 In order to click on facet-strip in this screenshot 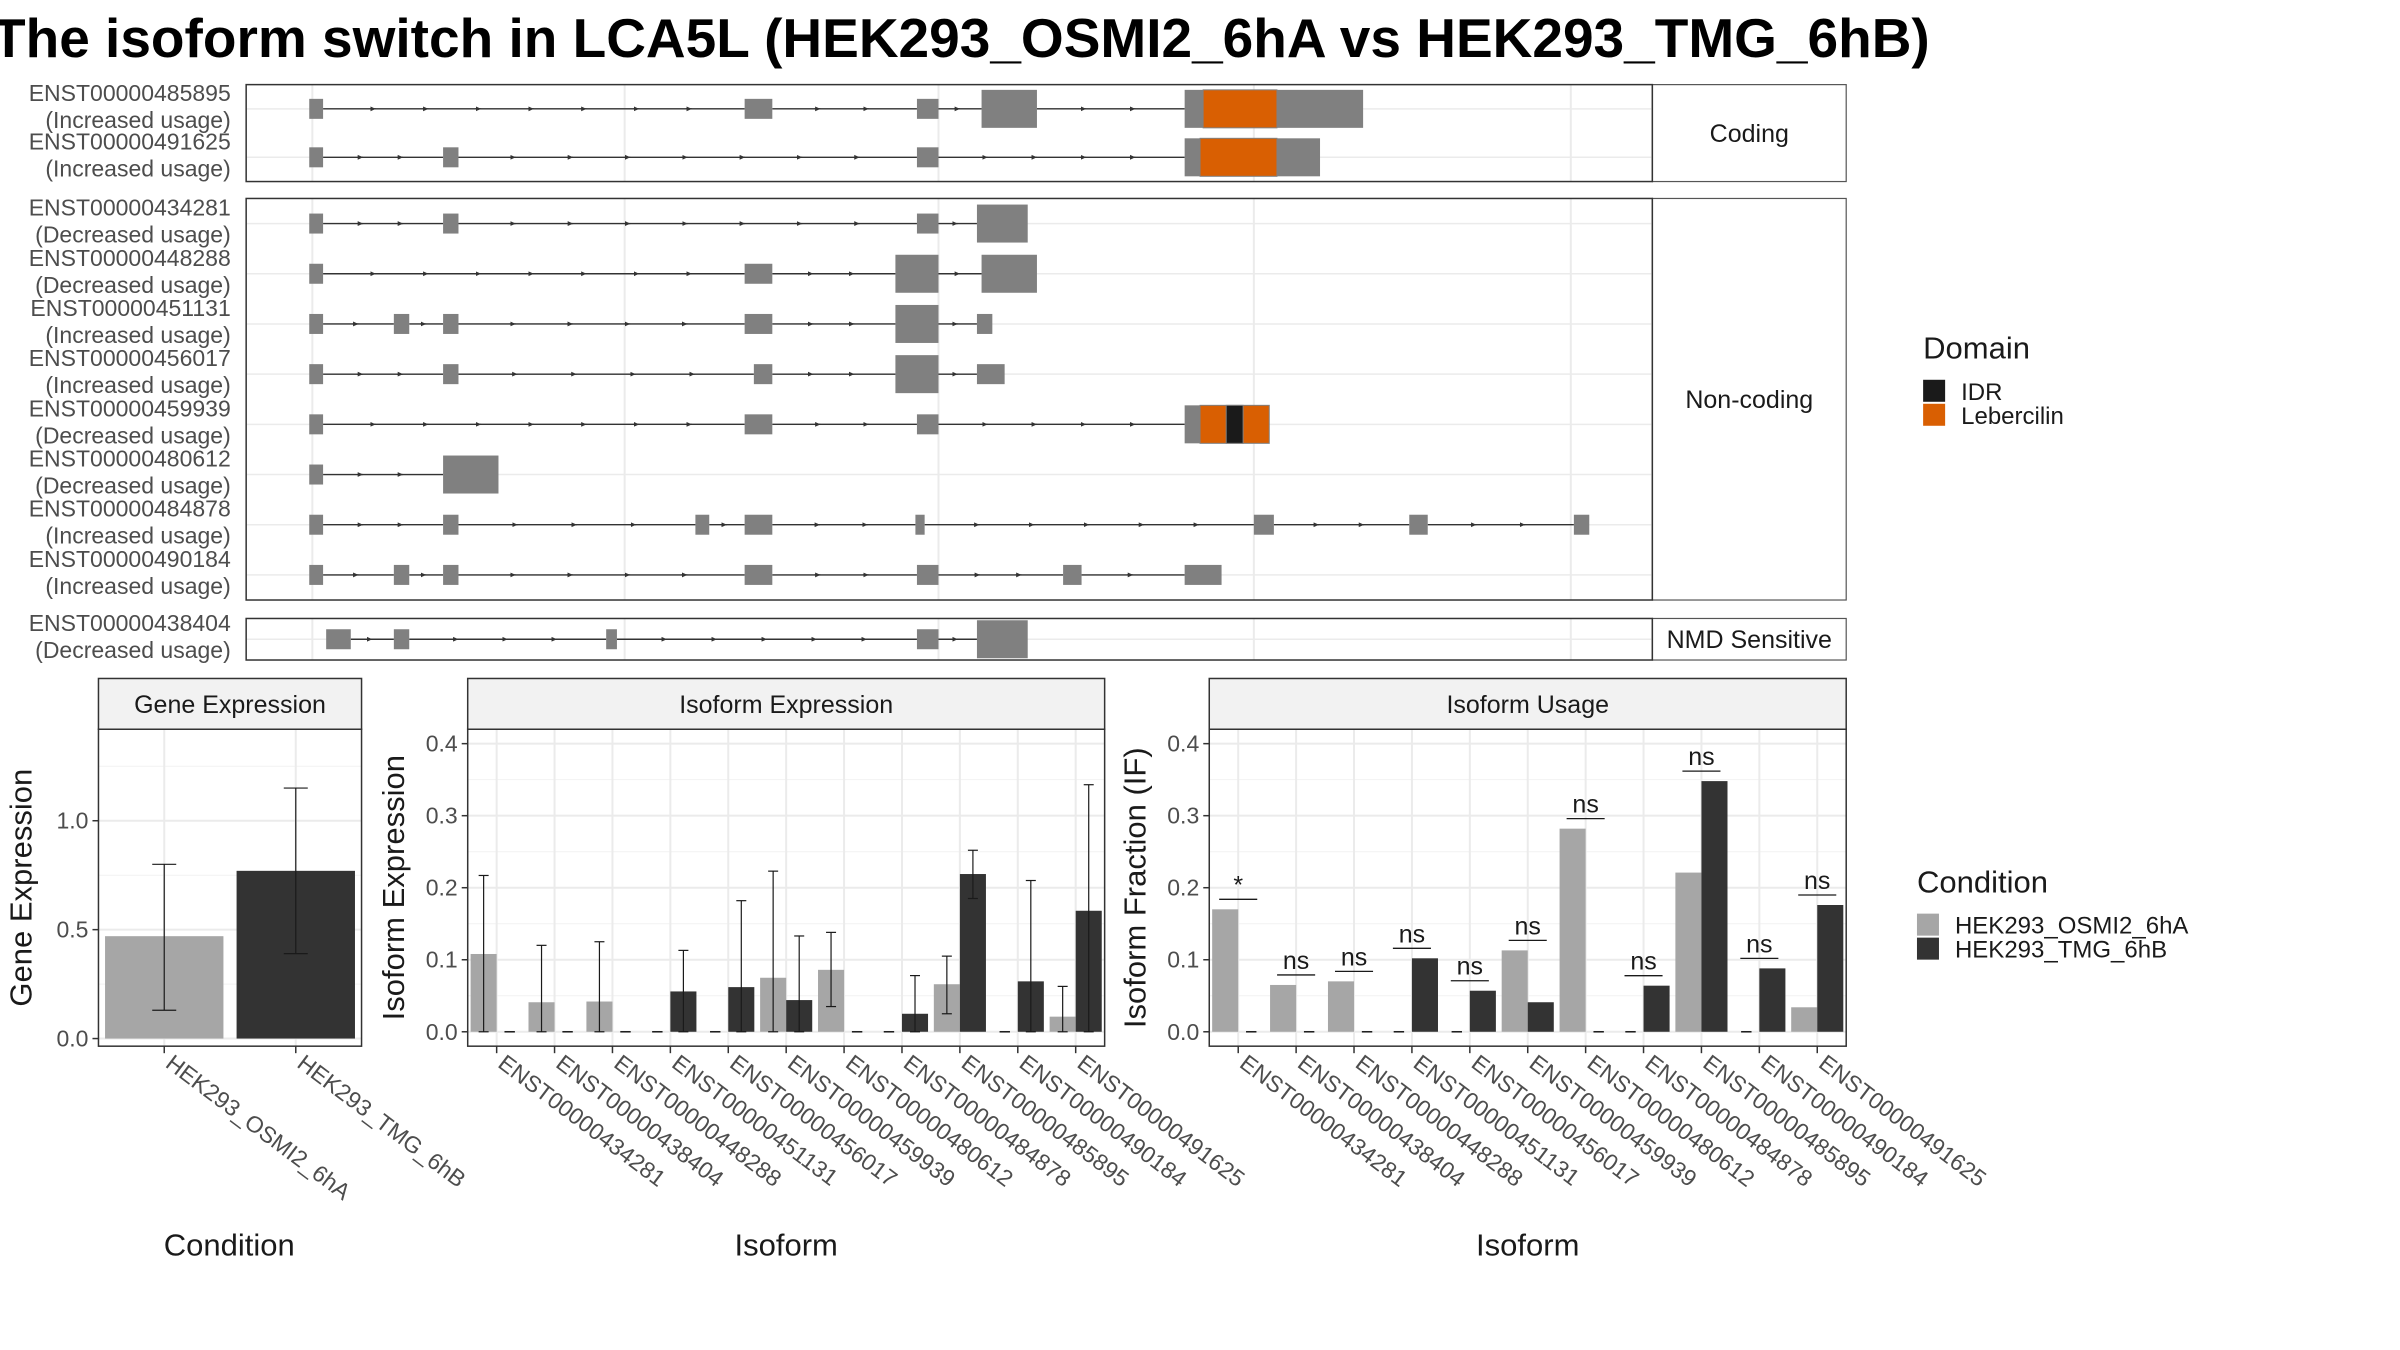, I will do `click(1749, 399)`.